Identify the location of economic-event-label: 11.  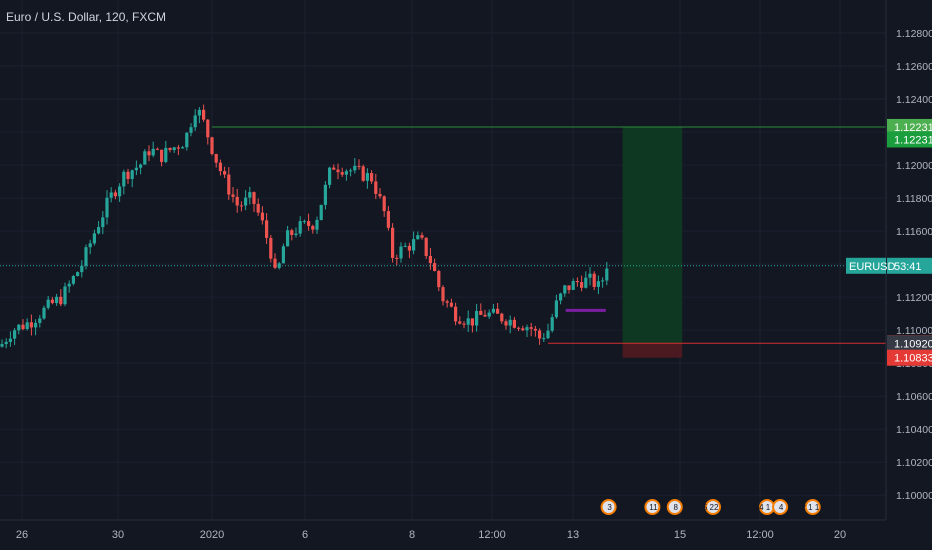
(653, 507).